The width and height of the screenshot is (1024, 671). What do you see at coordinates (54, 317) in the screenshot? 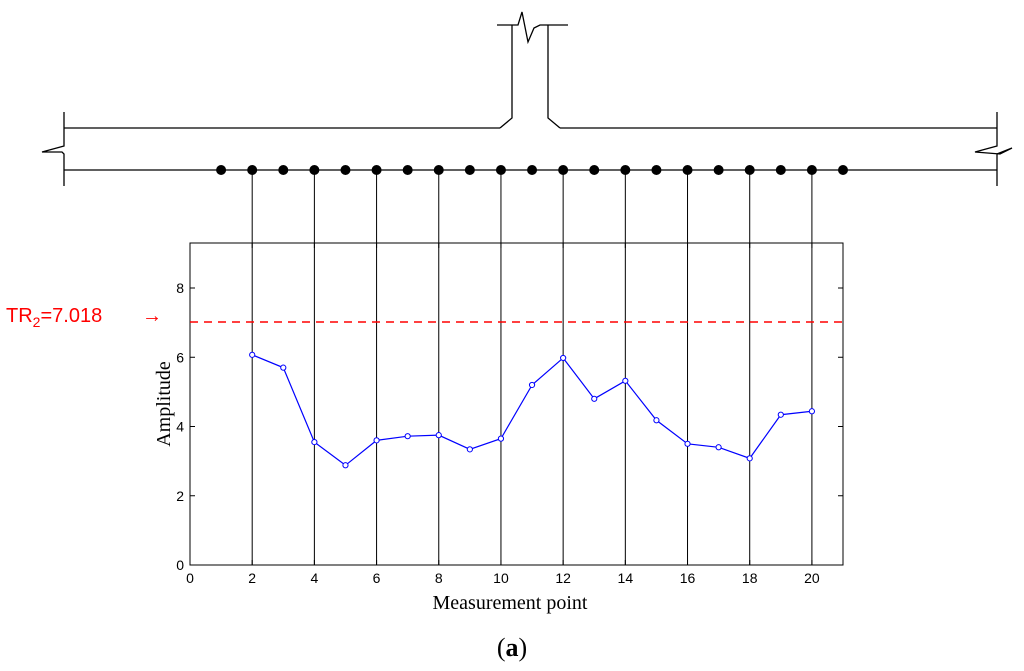
I see `threshold-label: TR2=7.018` at bounding box center [54, 317].